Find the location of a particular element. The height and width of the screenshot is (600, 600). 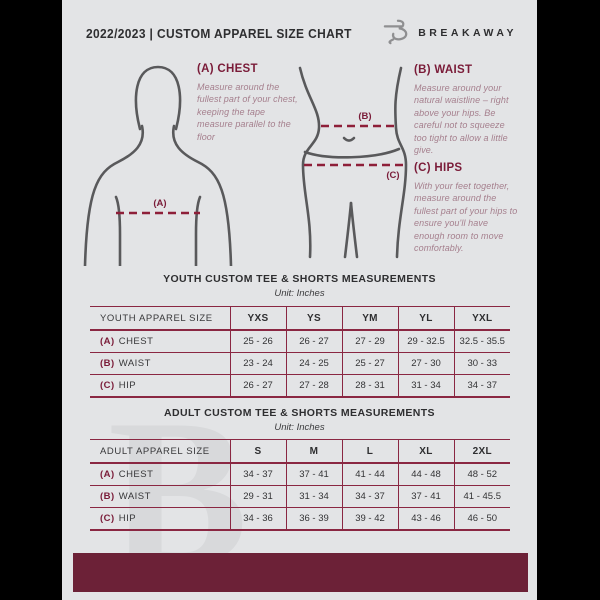

table-cell: 23 - 24 is located at coordinates (257, 363).